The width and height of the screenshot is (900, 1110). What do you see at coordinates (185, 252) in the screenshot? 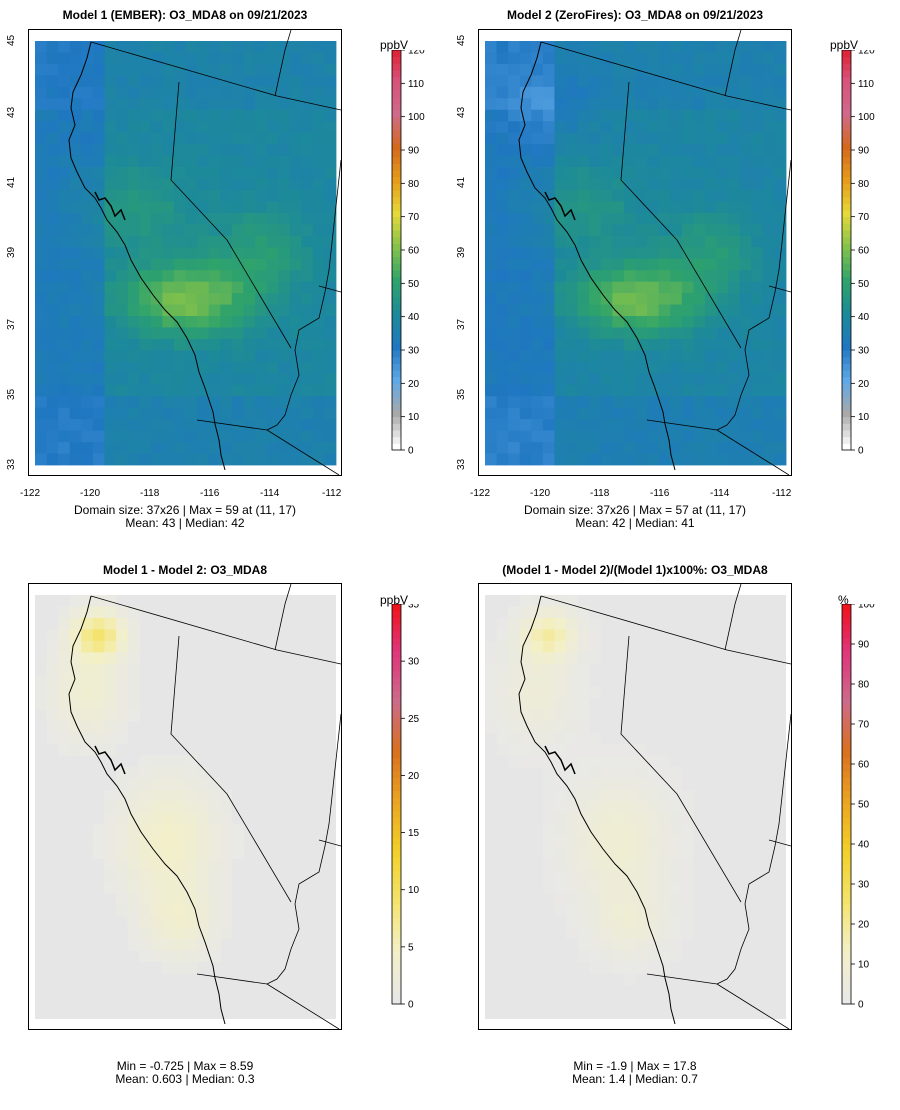
I see `map-frame` at bounding box center [185, 252].